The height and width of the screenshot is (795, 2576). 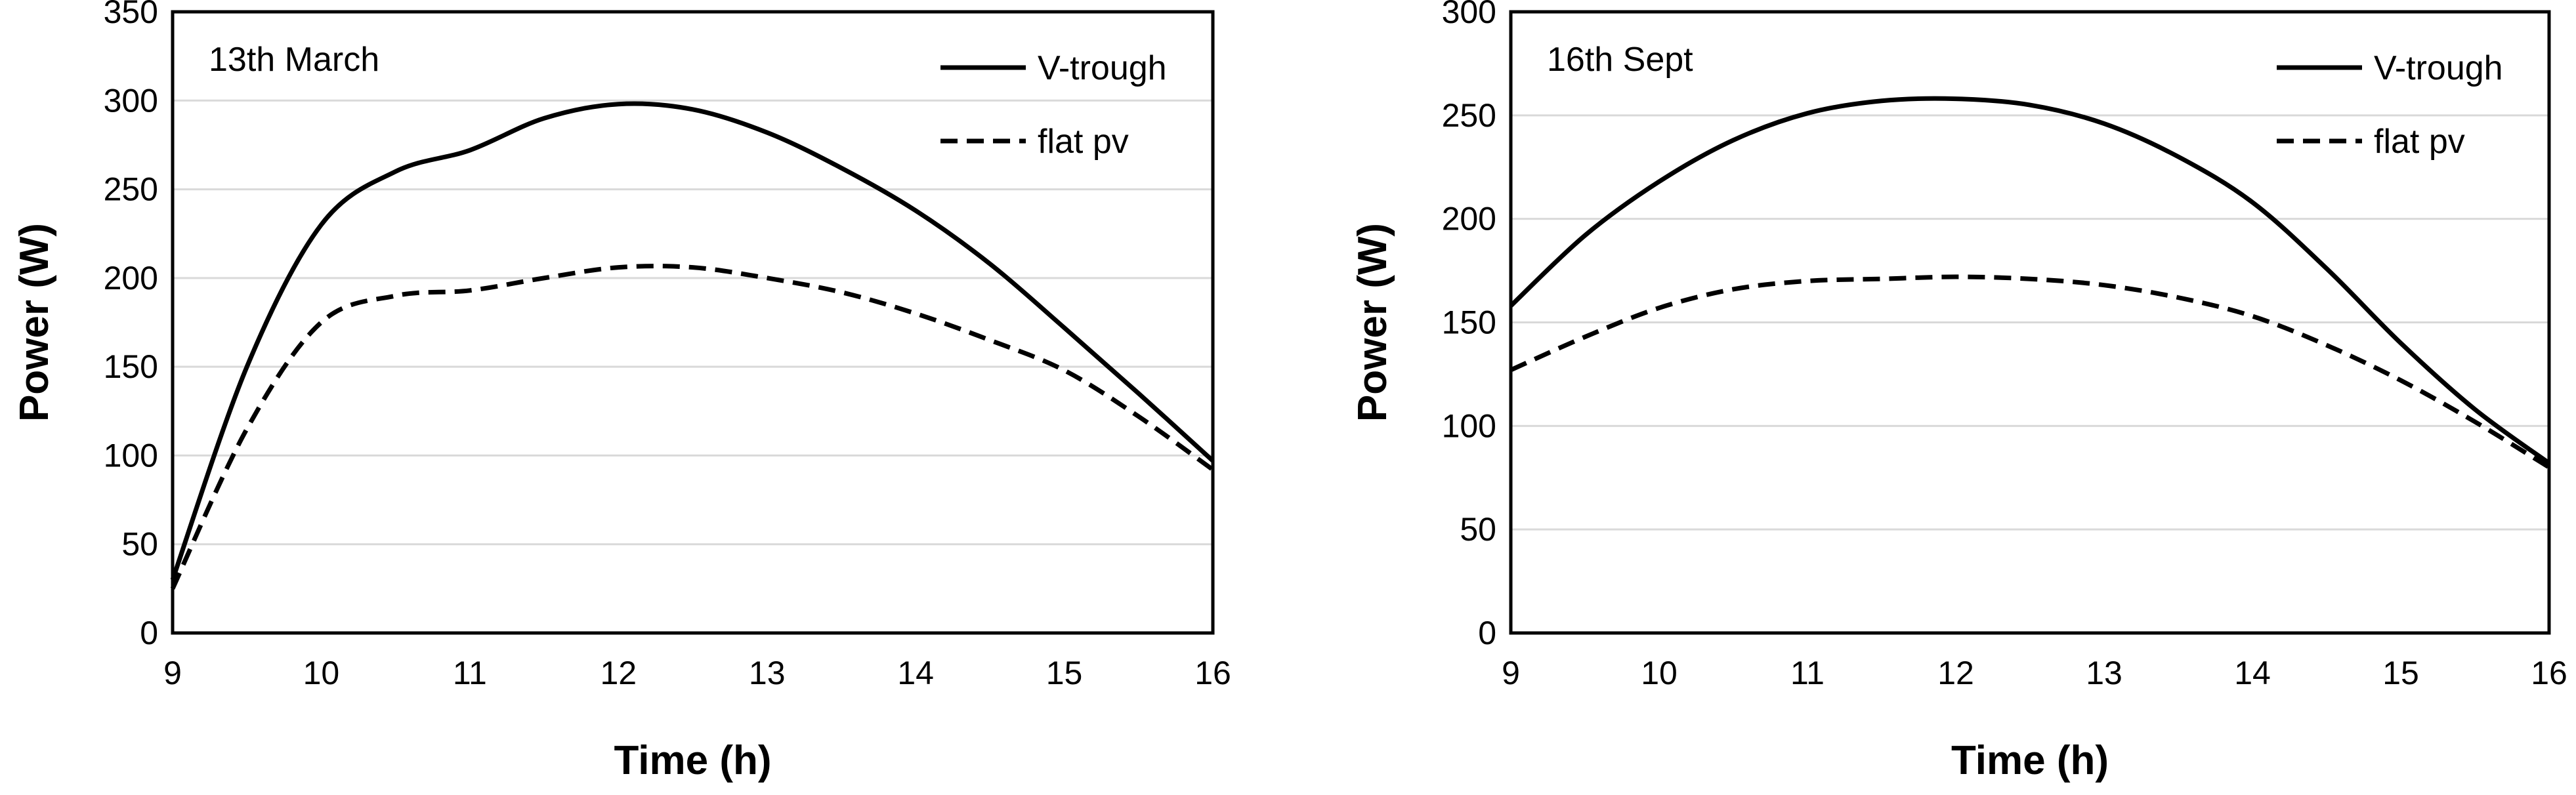 What do you see at coordinates (294, 60) in the screenshot?
I see `chart-annotation: 13th March` at bounding box center [294, 60].